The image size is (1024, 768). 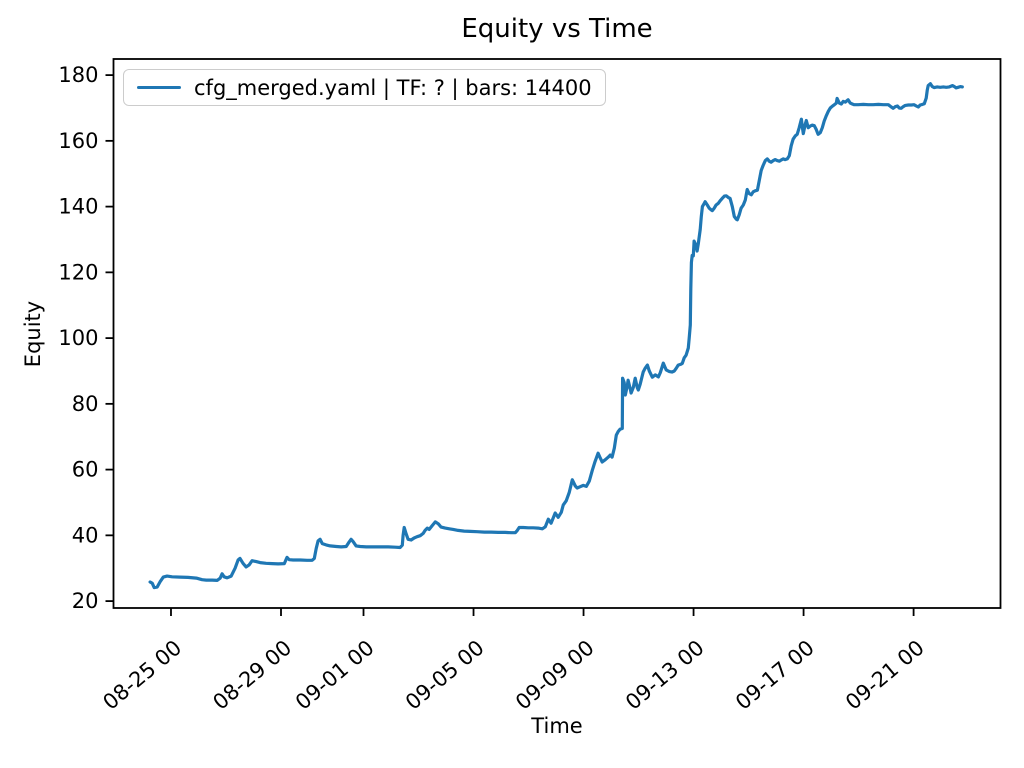 I want to click on y-tick-label: 80, so click(x=85, y=404).